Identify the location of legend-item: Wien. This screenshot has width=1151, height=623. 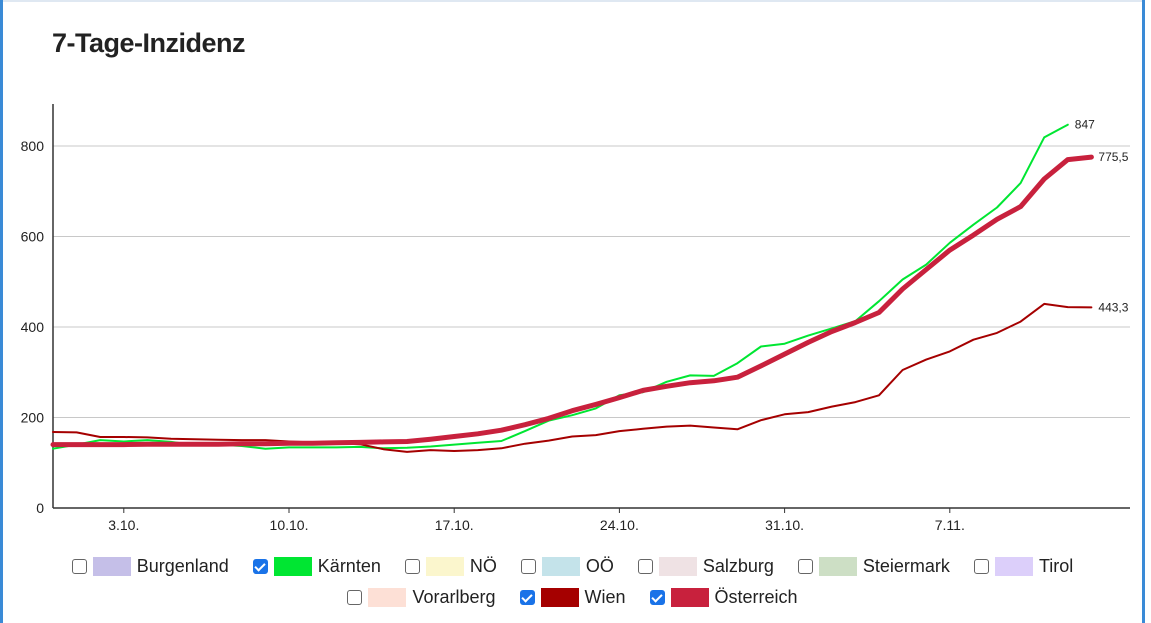
(572, 597).